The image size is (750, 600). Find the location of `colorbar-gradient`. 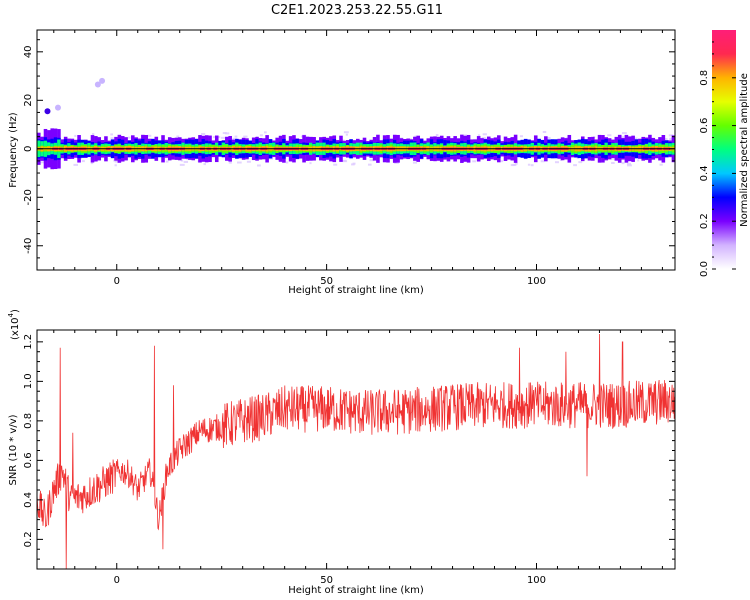

colorbar-gradient is located at coordinates (724, 149).